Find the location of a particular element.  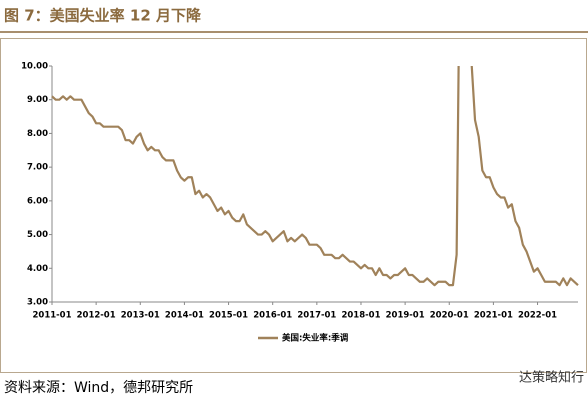

x-tick-label: 2011-01 is located at coordinates (51, 316).